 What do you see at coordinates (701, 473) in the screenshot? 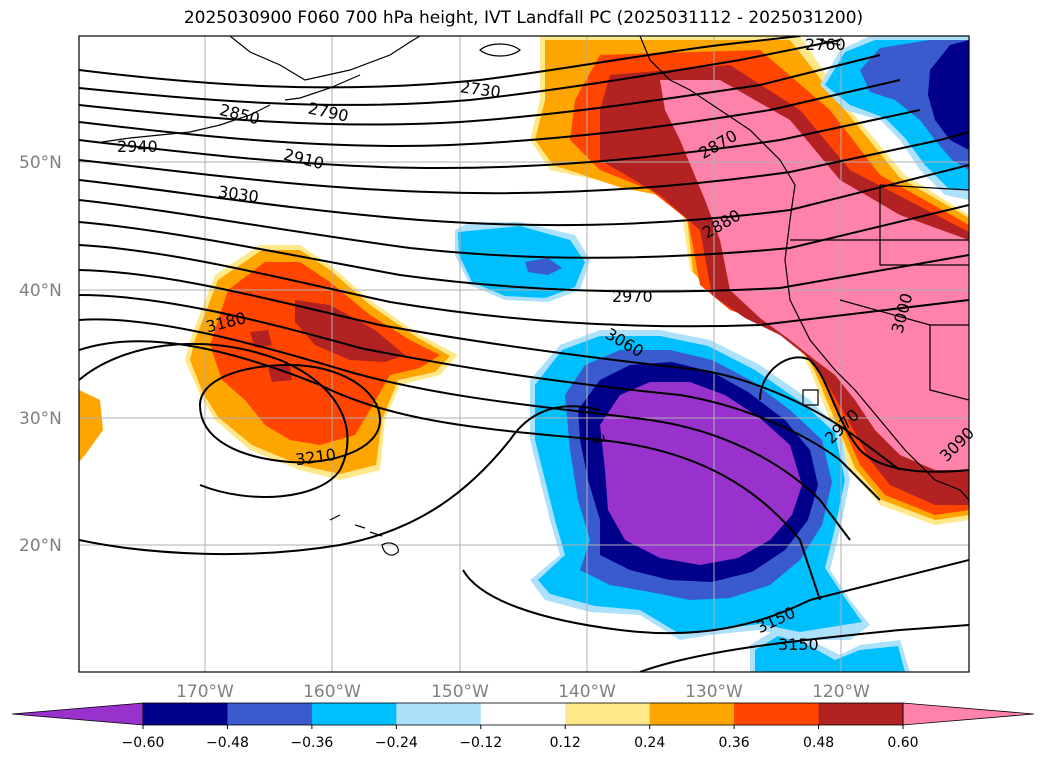
I see `neg-060-main` at bounding box center [701, 473].